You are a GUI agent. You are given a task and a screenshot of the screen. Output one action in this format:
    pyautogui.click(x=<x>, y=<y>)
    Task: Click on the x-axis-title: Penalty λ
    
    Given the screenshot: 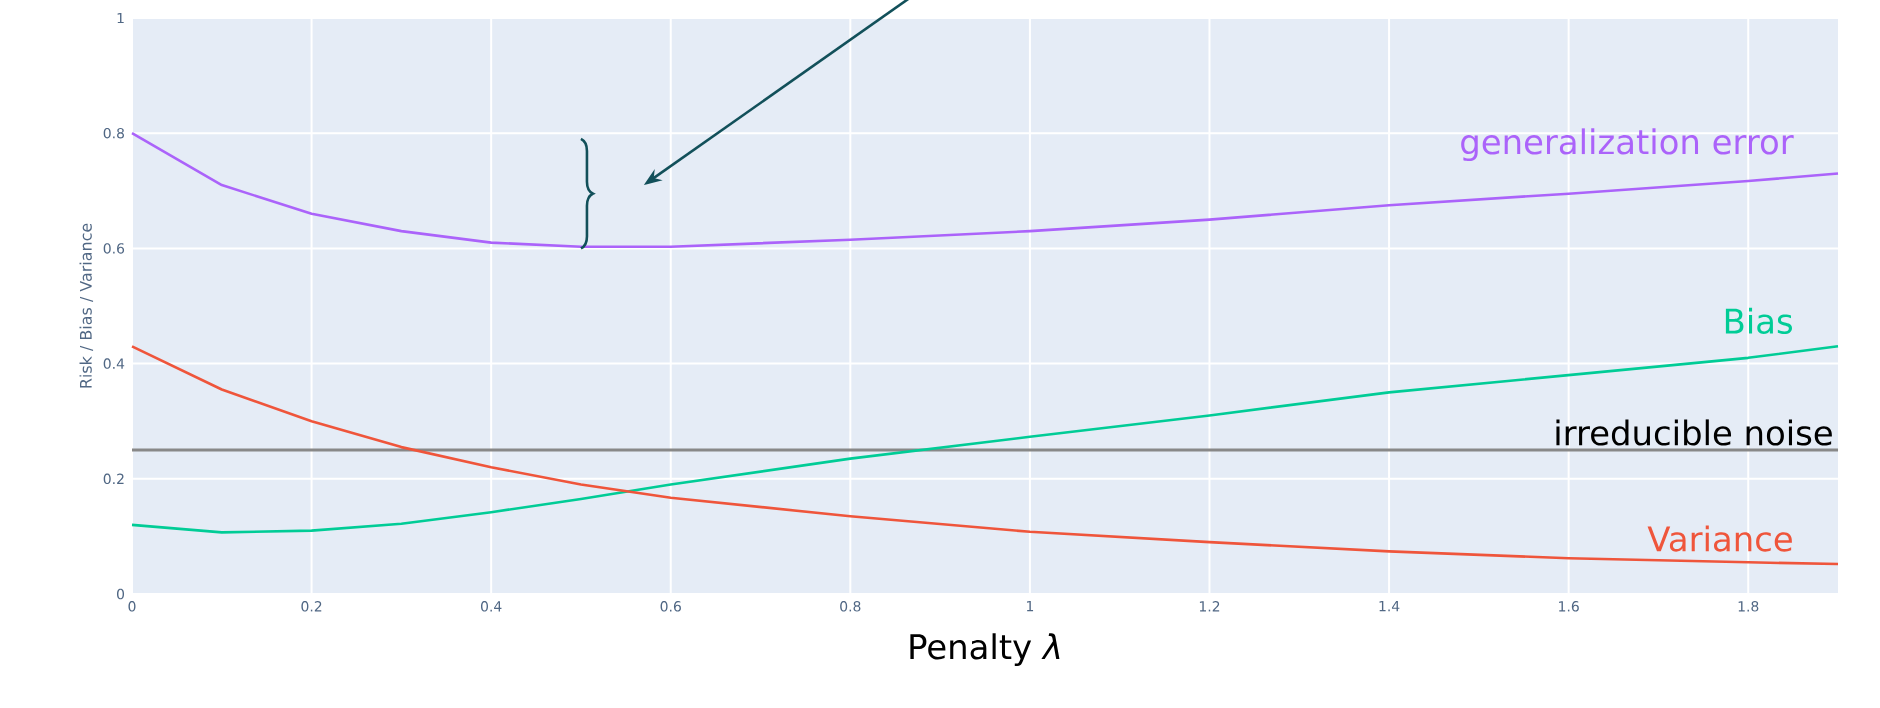 What is the action you would take?
    pyautogui.click(x=985, y=650)
    